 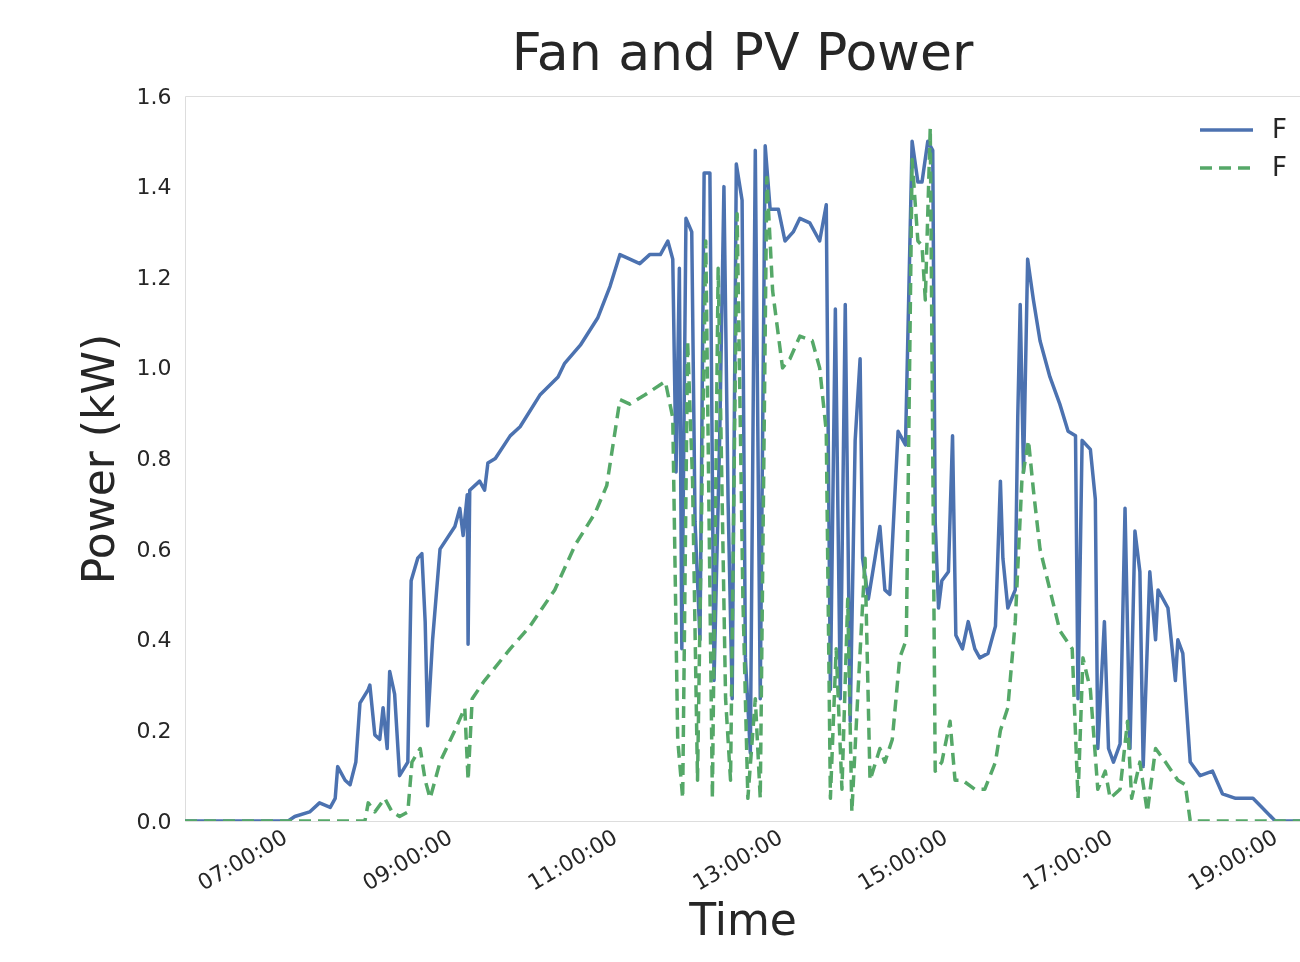 What do you see at coordinates (154, 277) in the screenshot?
I see `y-tick-label: 1.2` at bounding box center [154, 277].